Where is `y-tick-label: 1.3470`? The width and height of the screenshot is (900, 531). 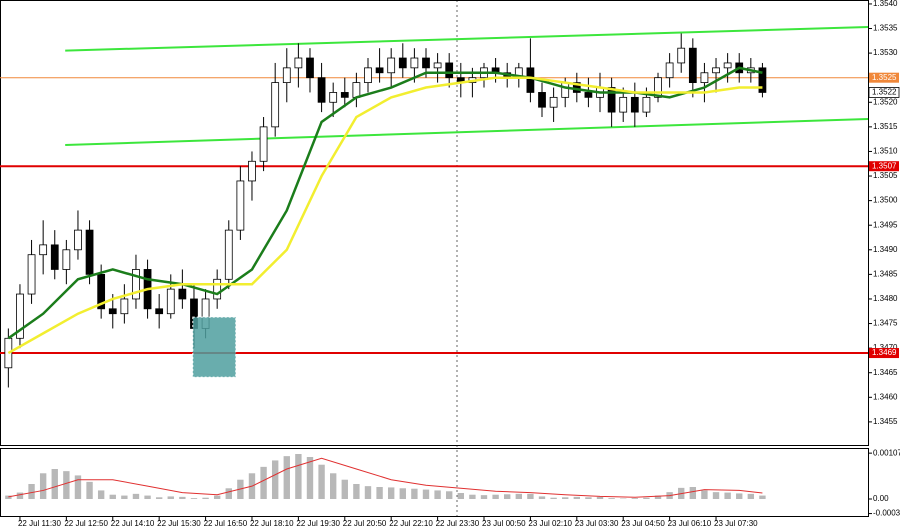
y-tick-label: 1.3470 is located at coordinates (885, 347).